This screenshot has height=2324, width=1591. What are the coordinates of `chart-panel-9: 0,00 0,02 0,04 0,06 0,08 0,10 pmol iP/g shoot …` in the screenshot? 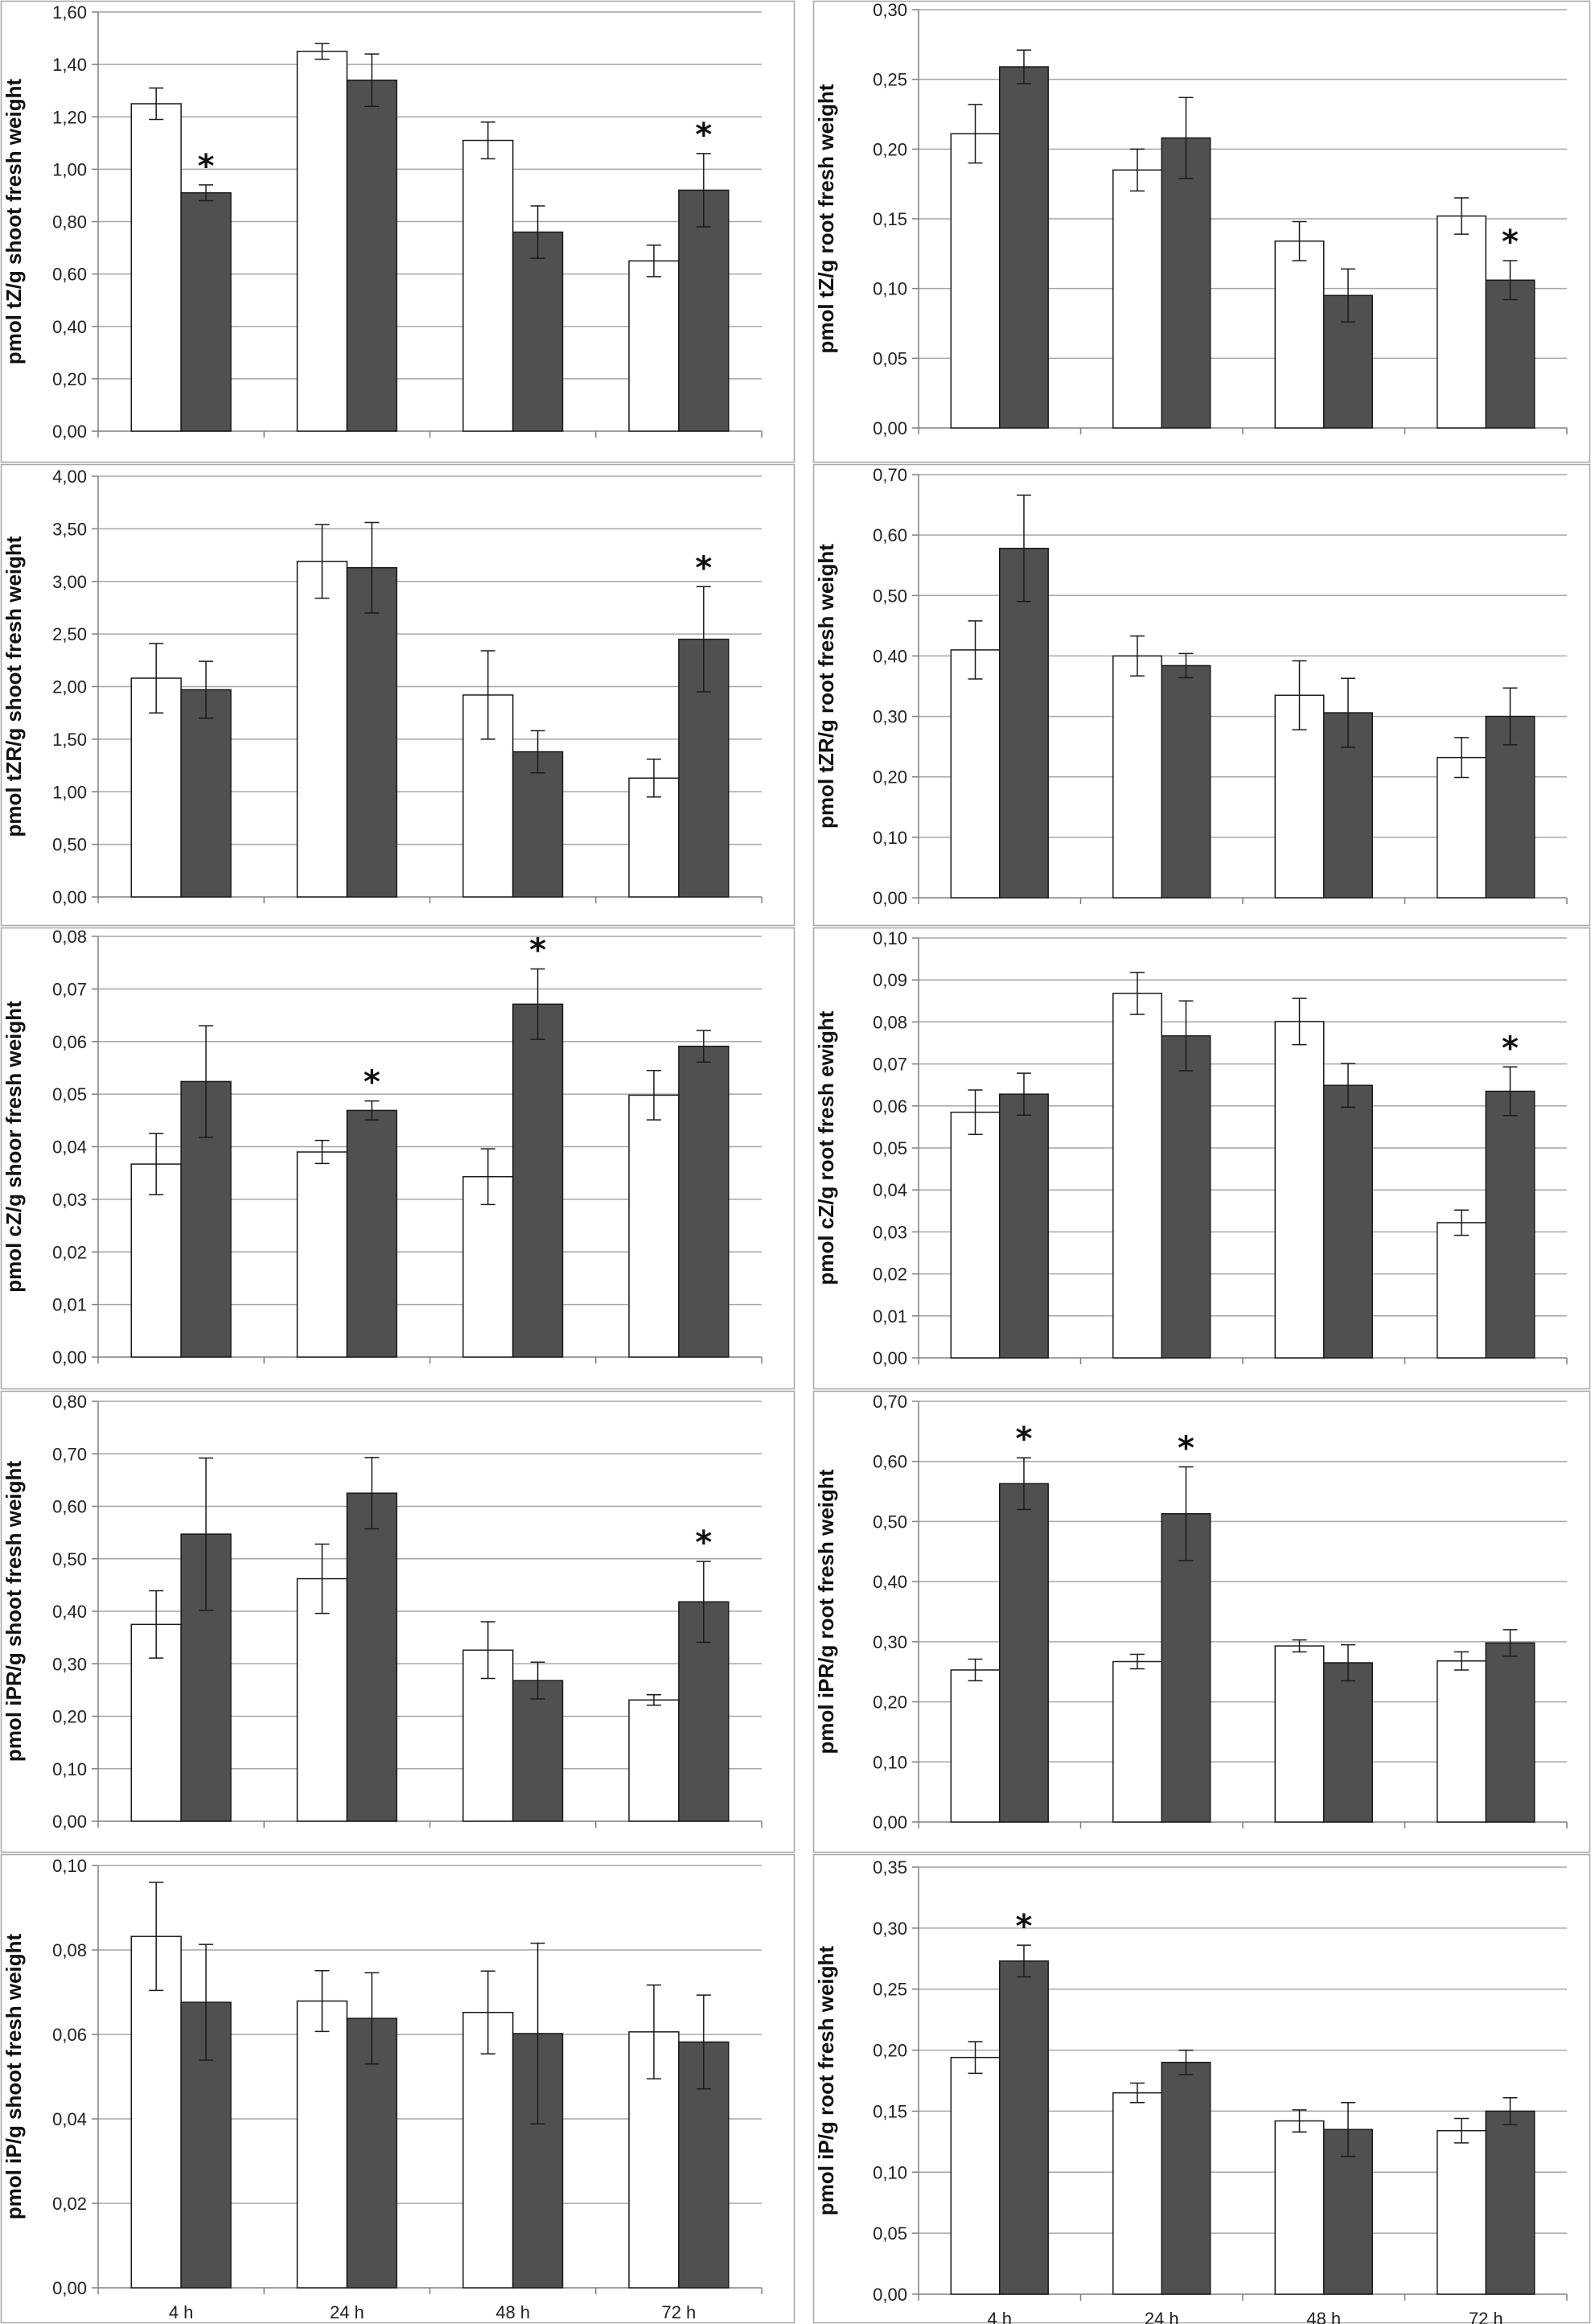 It's located at (398, 2088).